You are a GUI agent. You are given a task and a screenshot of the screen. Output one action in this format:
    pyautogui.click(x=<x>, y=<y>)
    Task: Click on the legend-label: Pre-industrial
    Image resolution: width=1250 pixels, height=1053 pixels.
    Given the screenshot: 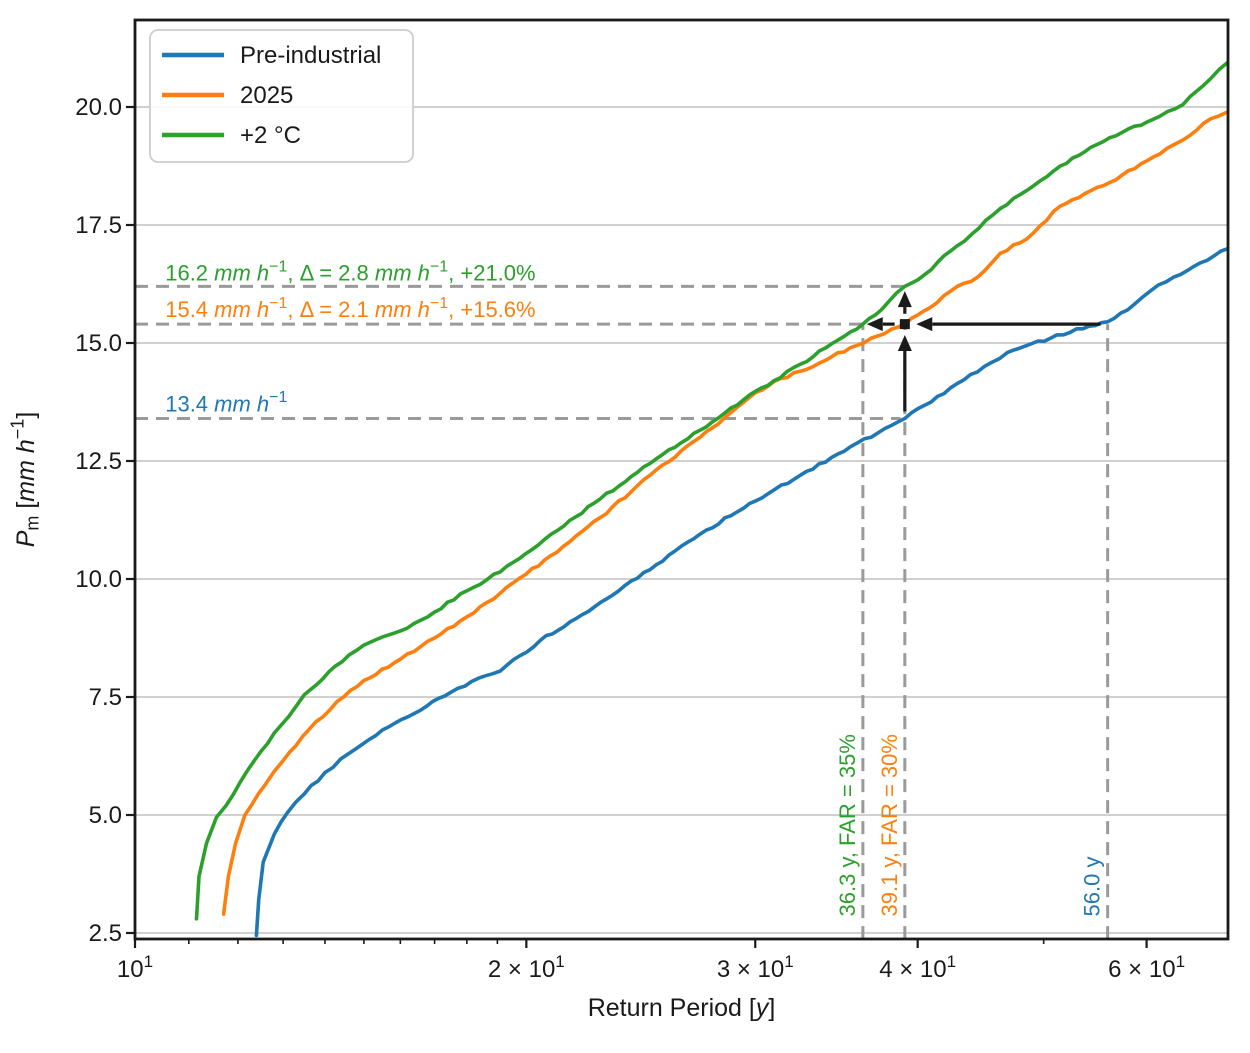 What is the action you would take?
    pyautogui.click(x=310, y=55)
    